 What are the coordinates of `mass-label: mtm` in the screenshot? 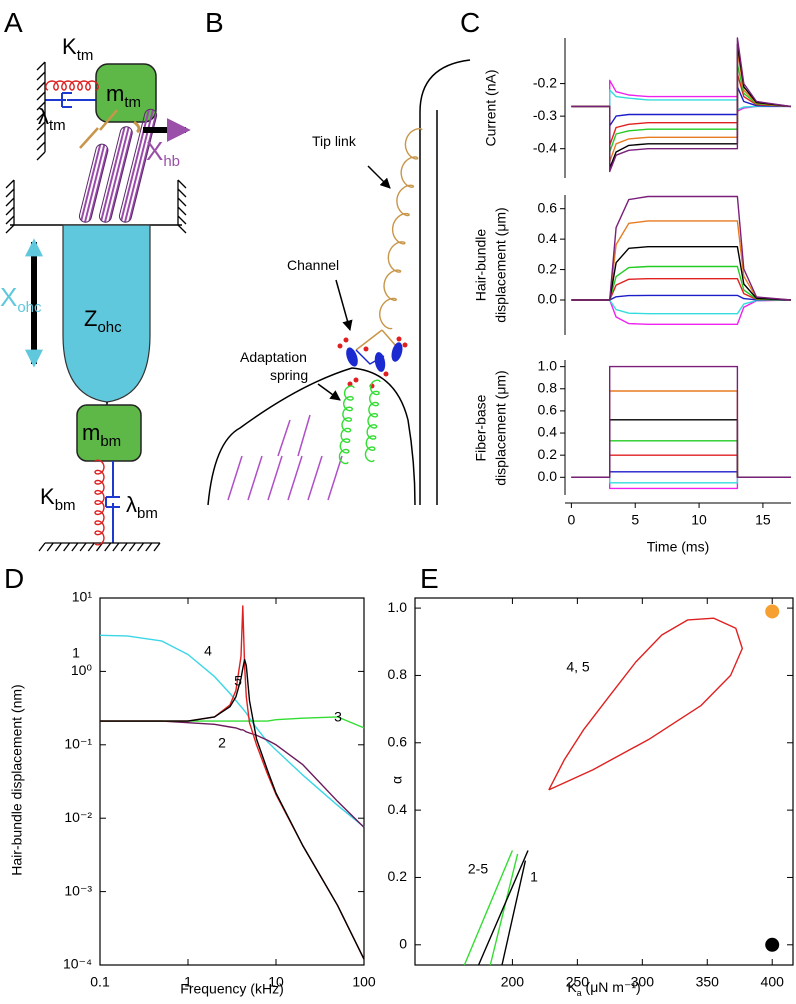 It's located at (123, 96).